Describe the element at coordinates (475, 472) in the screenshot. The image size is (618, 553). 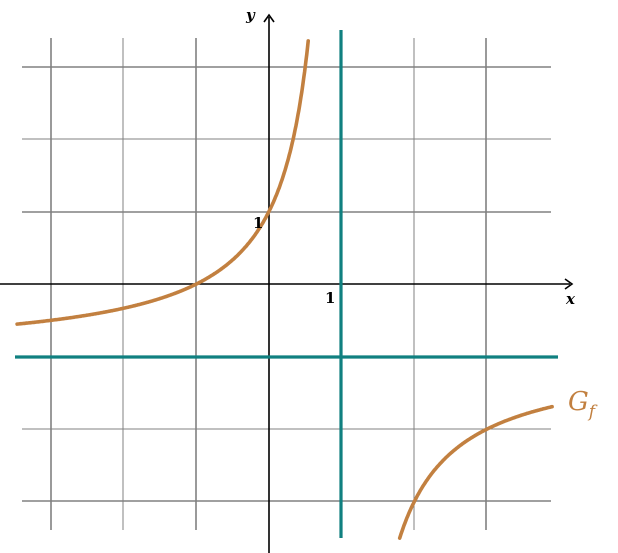
I see `curve-right-branch` at that location.